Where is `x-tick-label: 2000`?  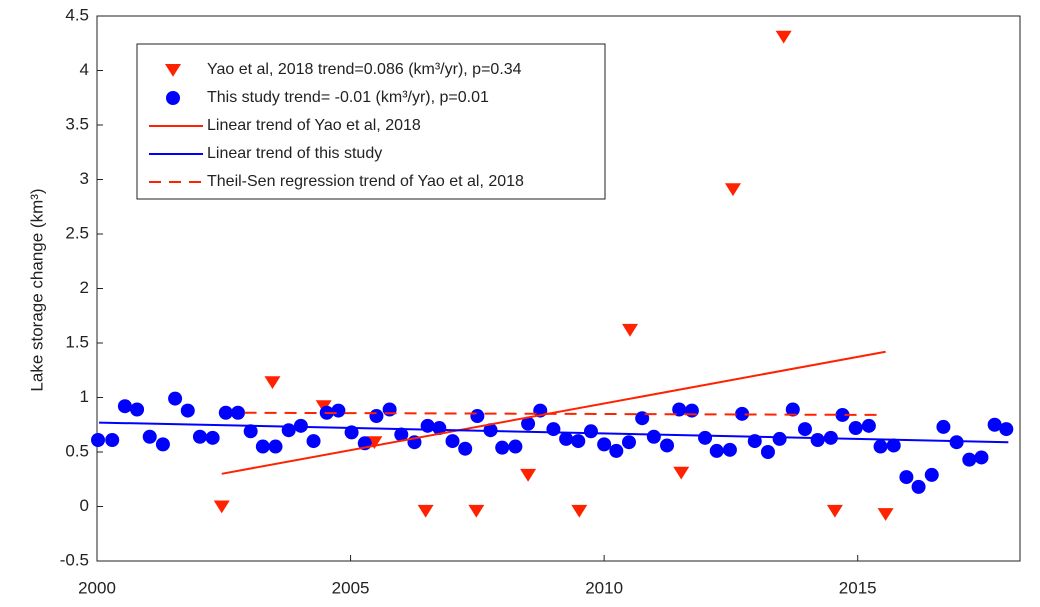
x-tick-label: 2000 is located at coordinates (97, 587).